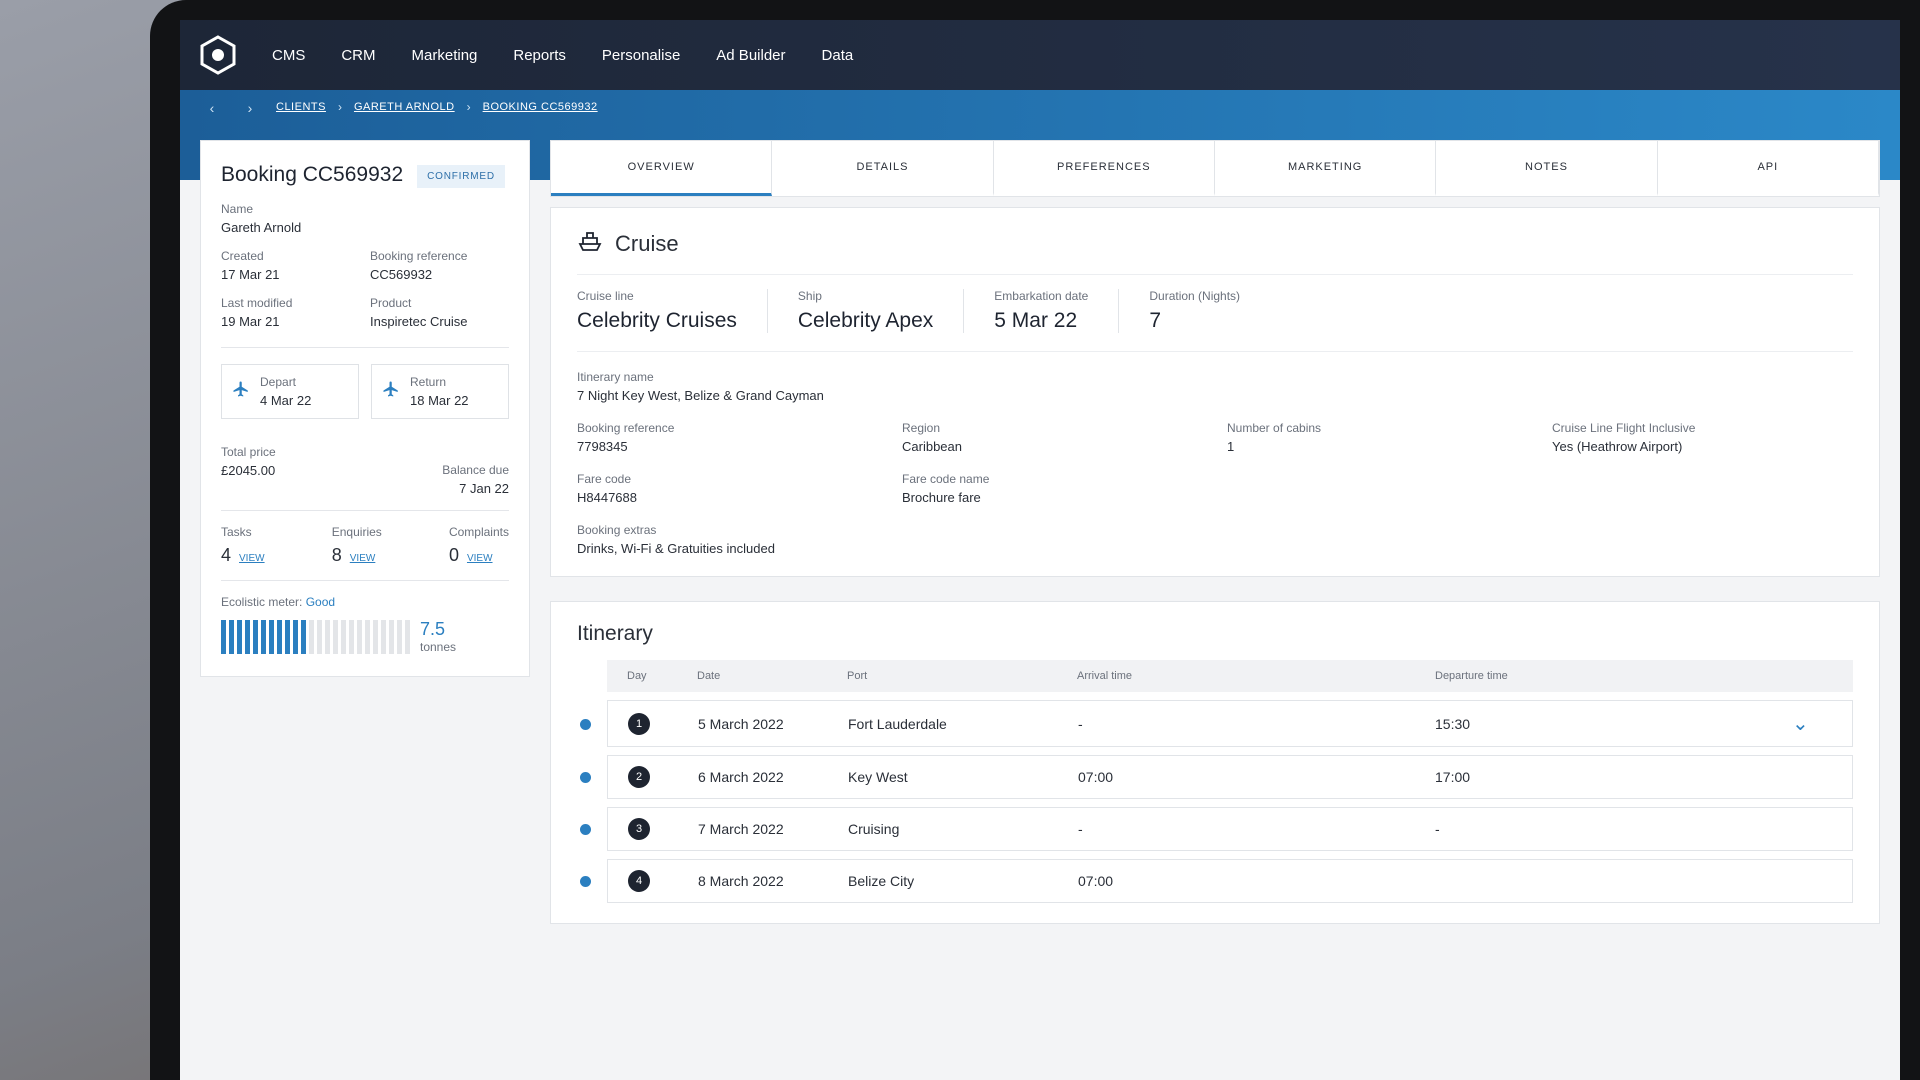  What do you see at coordinates (358, 55) in the screenshot?
I see `nav-item: CRM` at bounding box center [358, 55].